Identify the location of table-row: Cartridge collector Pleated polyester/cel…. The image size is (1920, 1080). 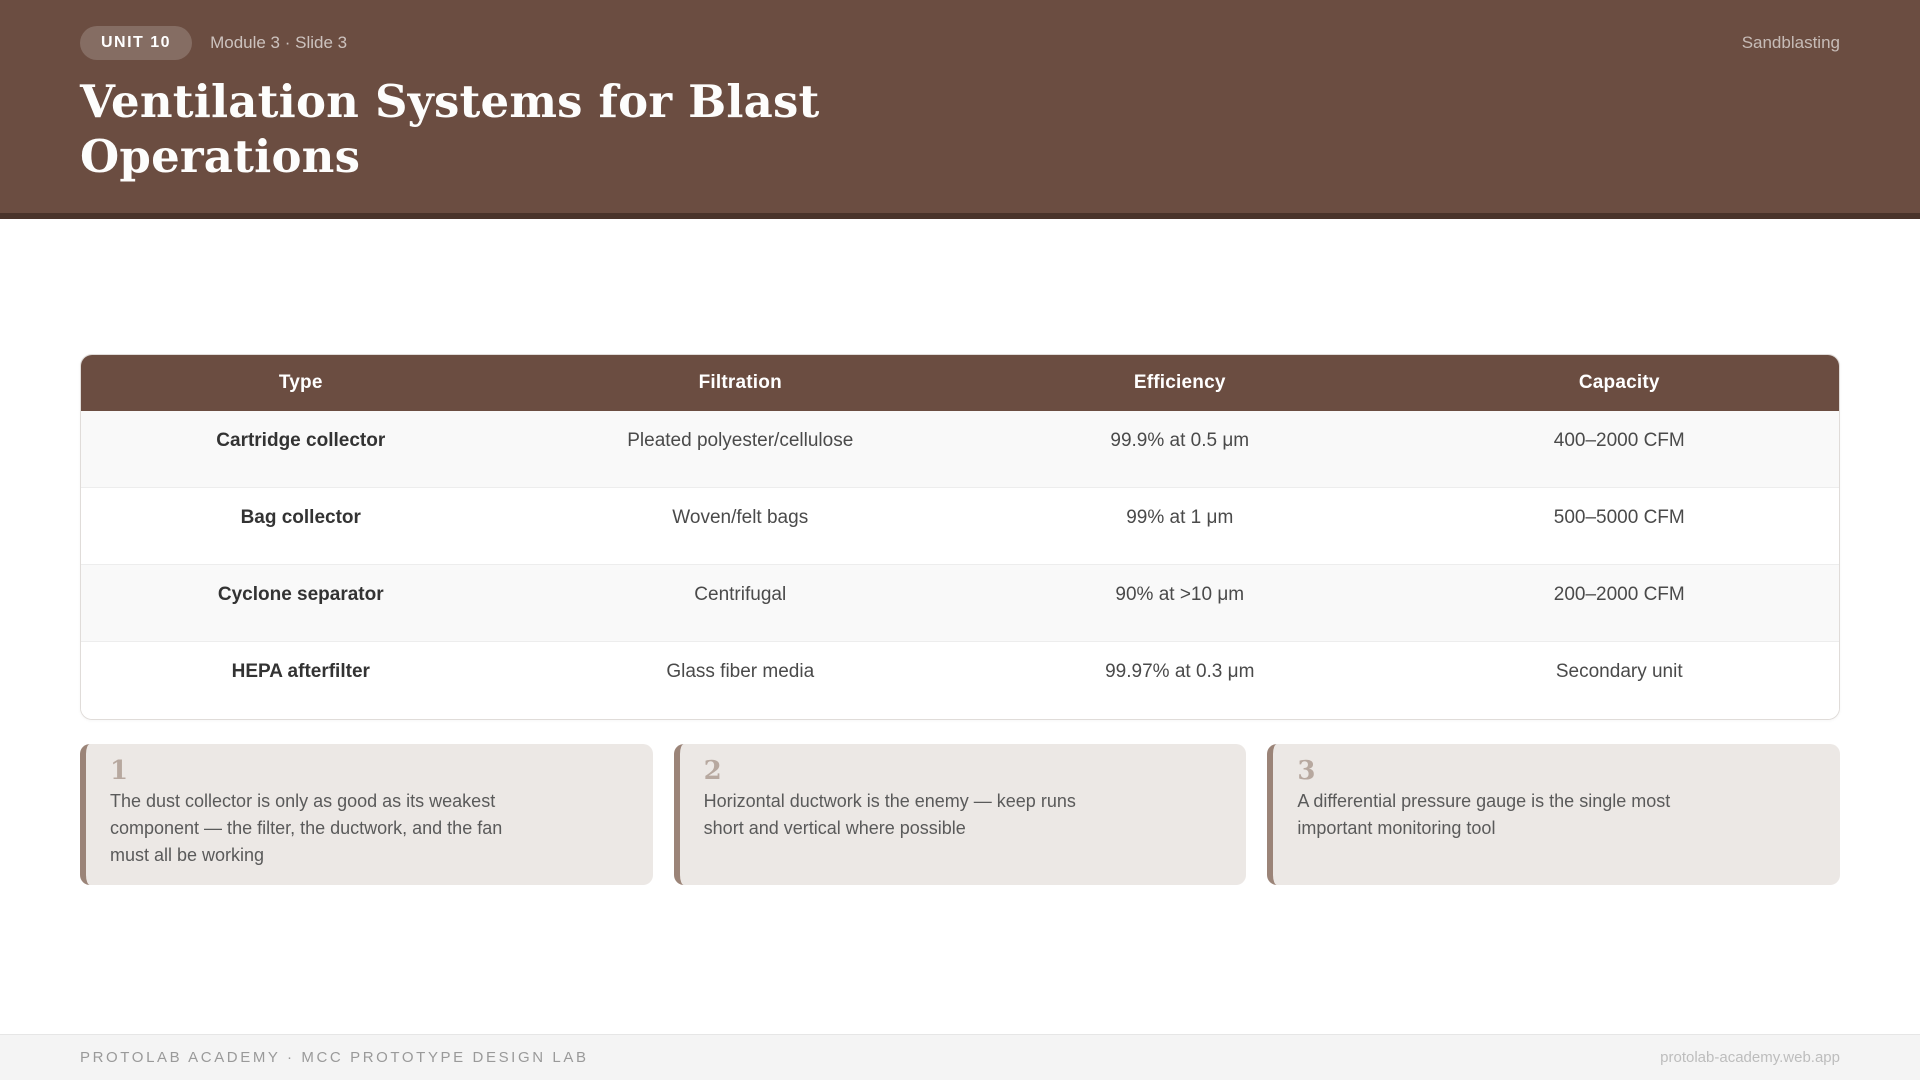
(960, 449).